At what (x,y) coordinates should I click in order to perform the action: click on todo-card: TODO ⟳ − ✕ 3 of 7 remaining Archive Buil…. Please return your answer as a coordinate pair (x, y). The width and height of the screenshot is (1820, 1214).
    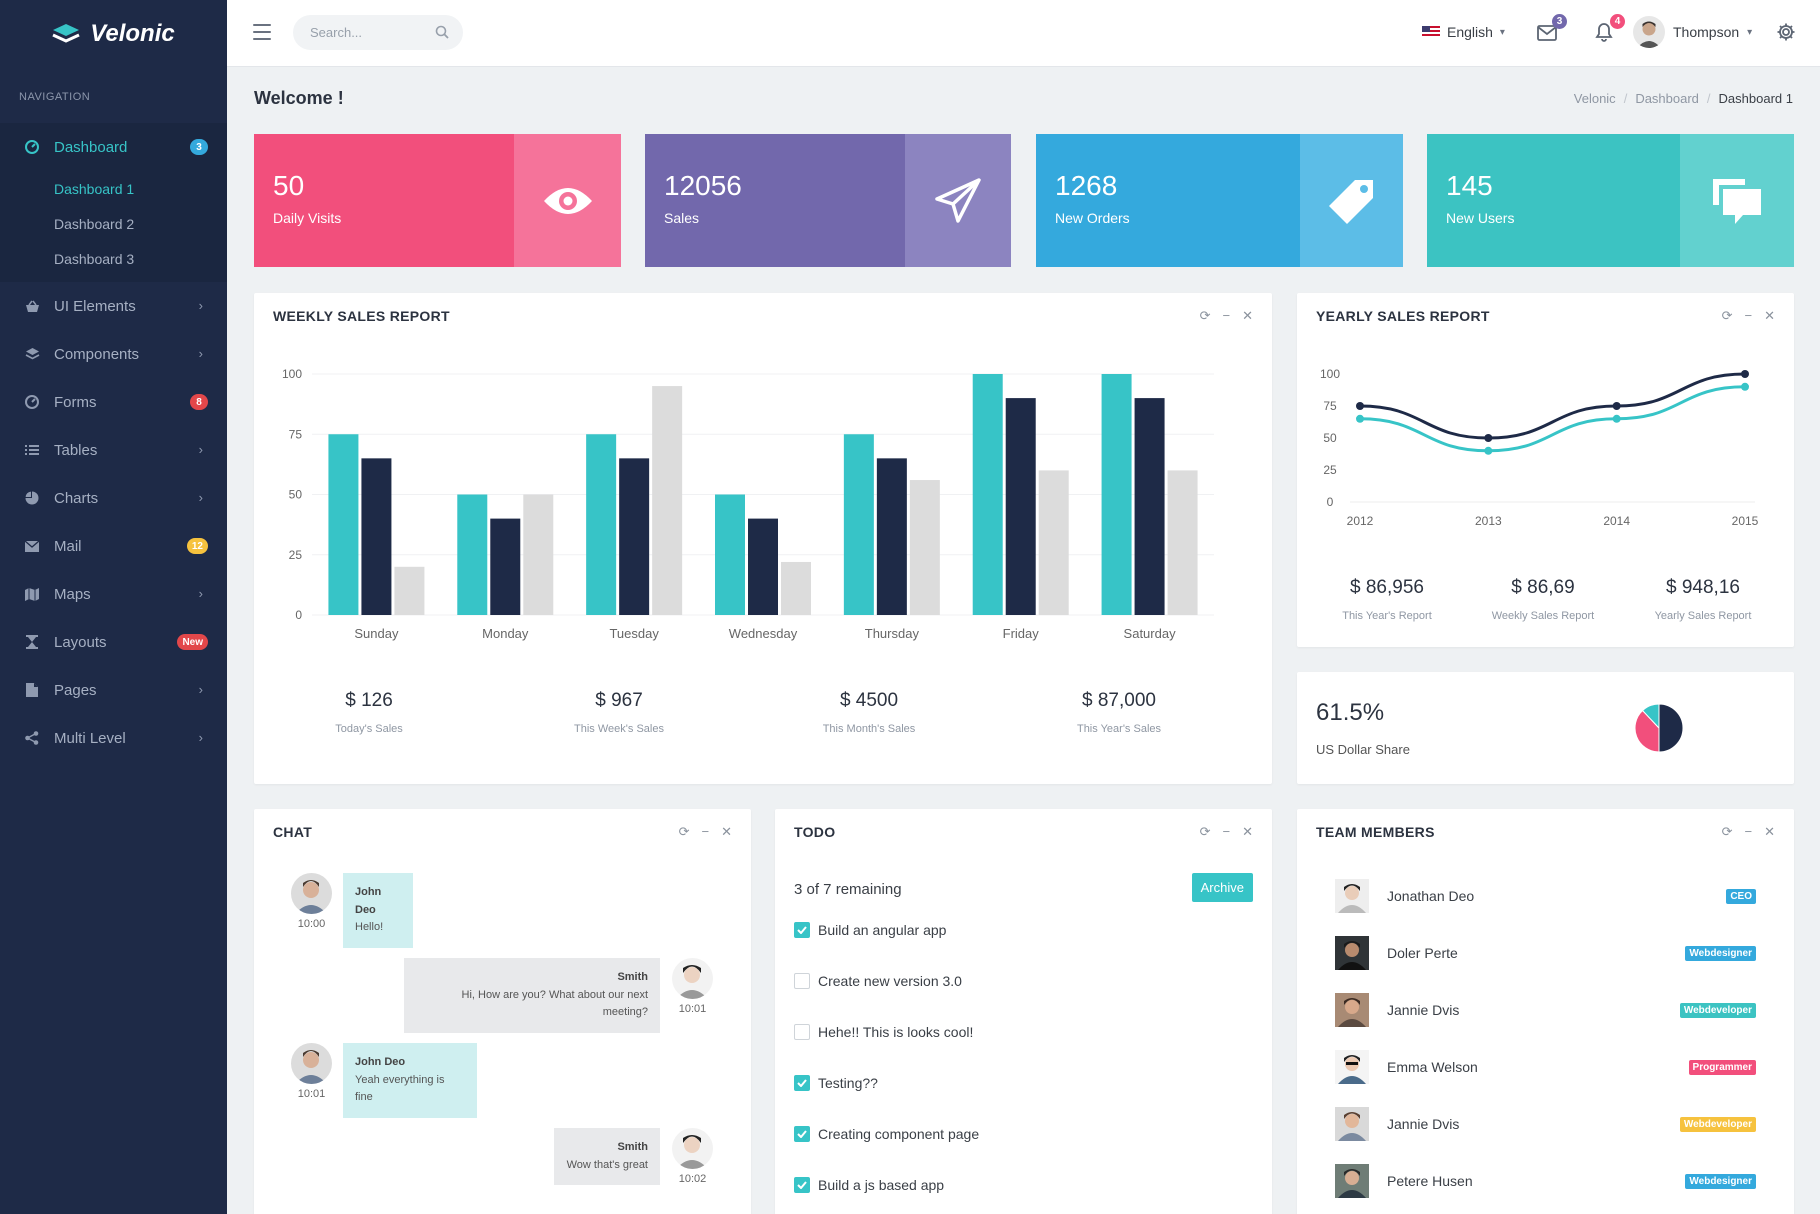
    Looking at the image, I should click on (1023, 1011).